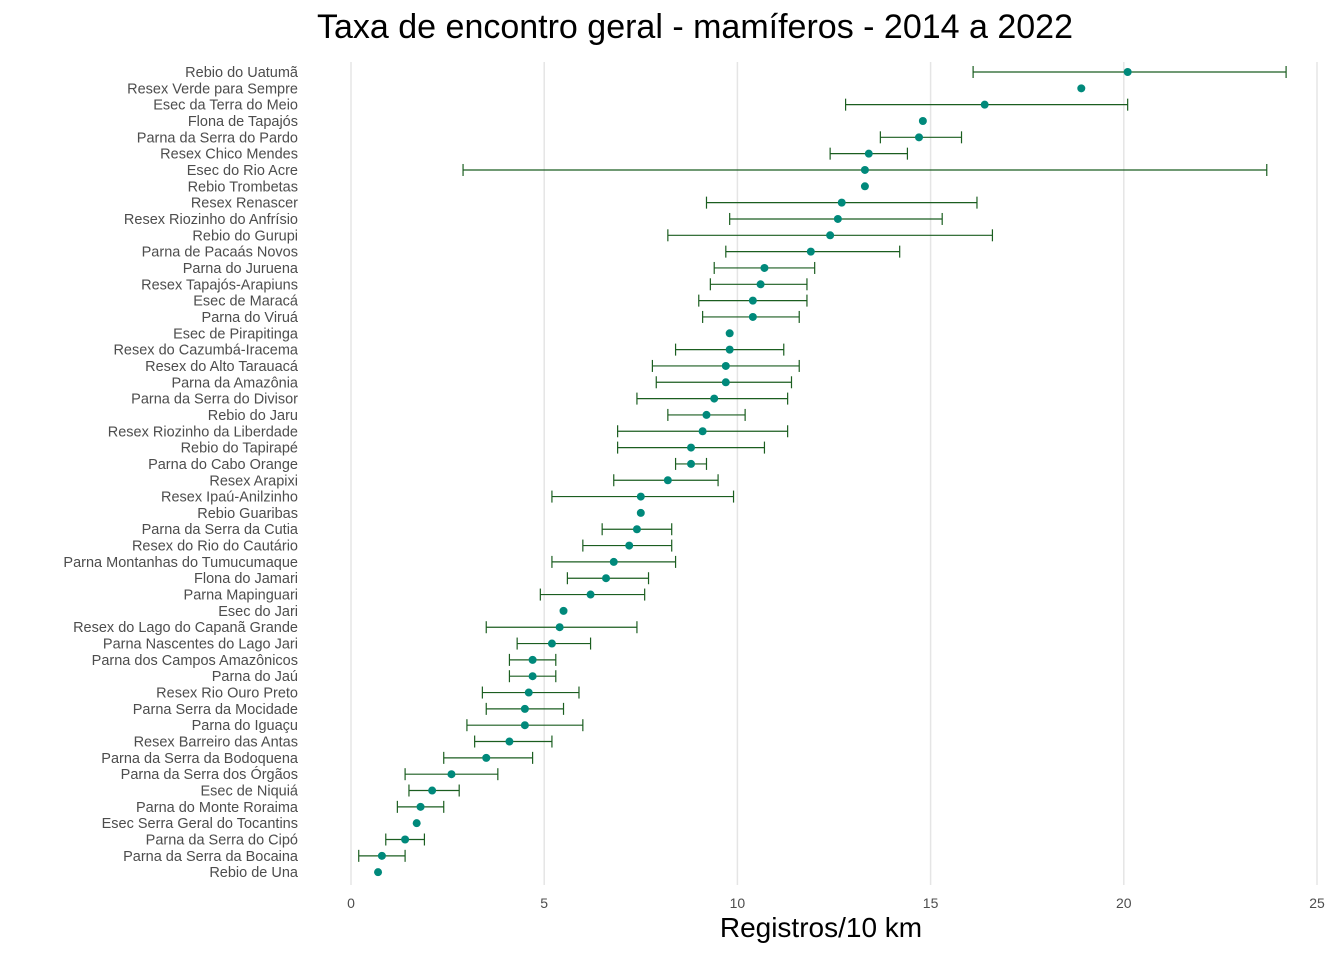  I want to click on y-tick-label: Resex Rio Ouro Preto, so click(227, 694).